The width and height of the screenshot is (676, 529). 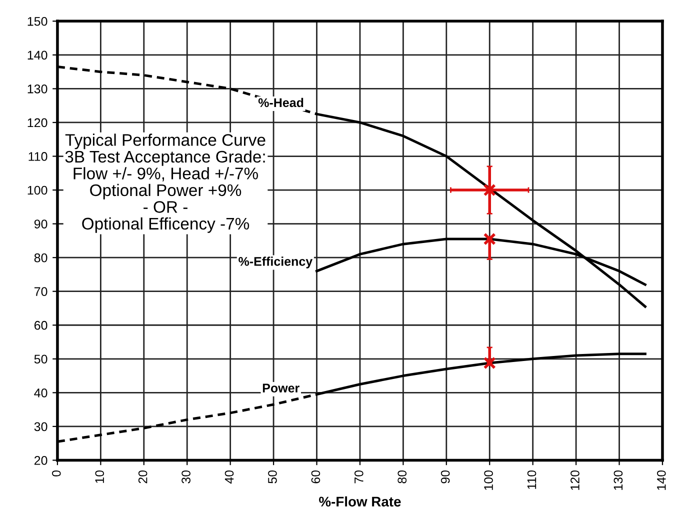 I want to click on x-tick-label: 110, so click(x=531, y=479).